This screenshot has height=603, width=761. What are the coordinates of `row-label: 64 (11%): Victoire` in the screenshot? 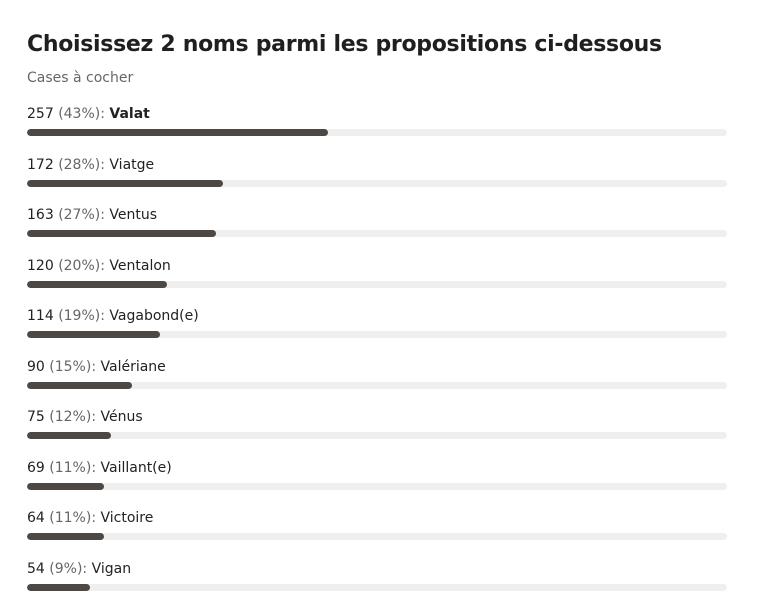 It's located at (377, 518).